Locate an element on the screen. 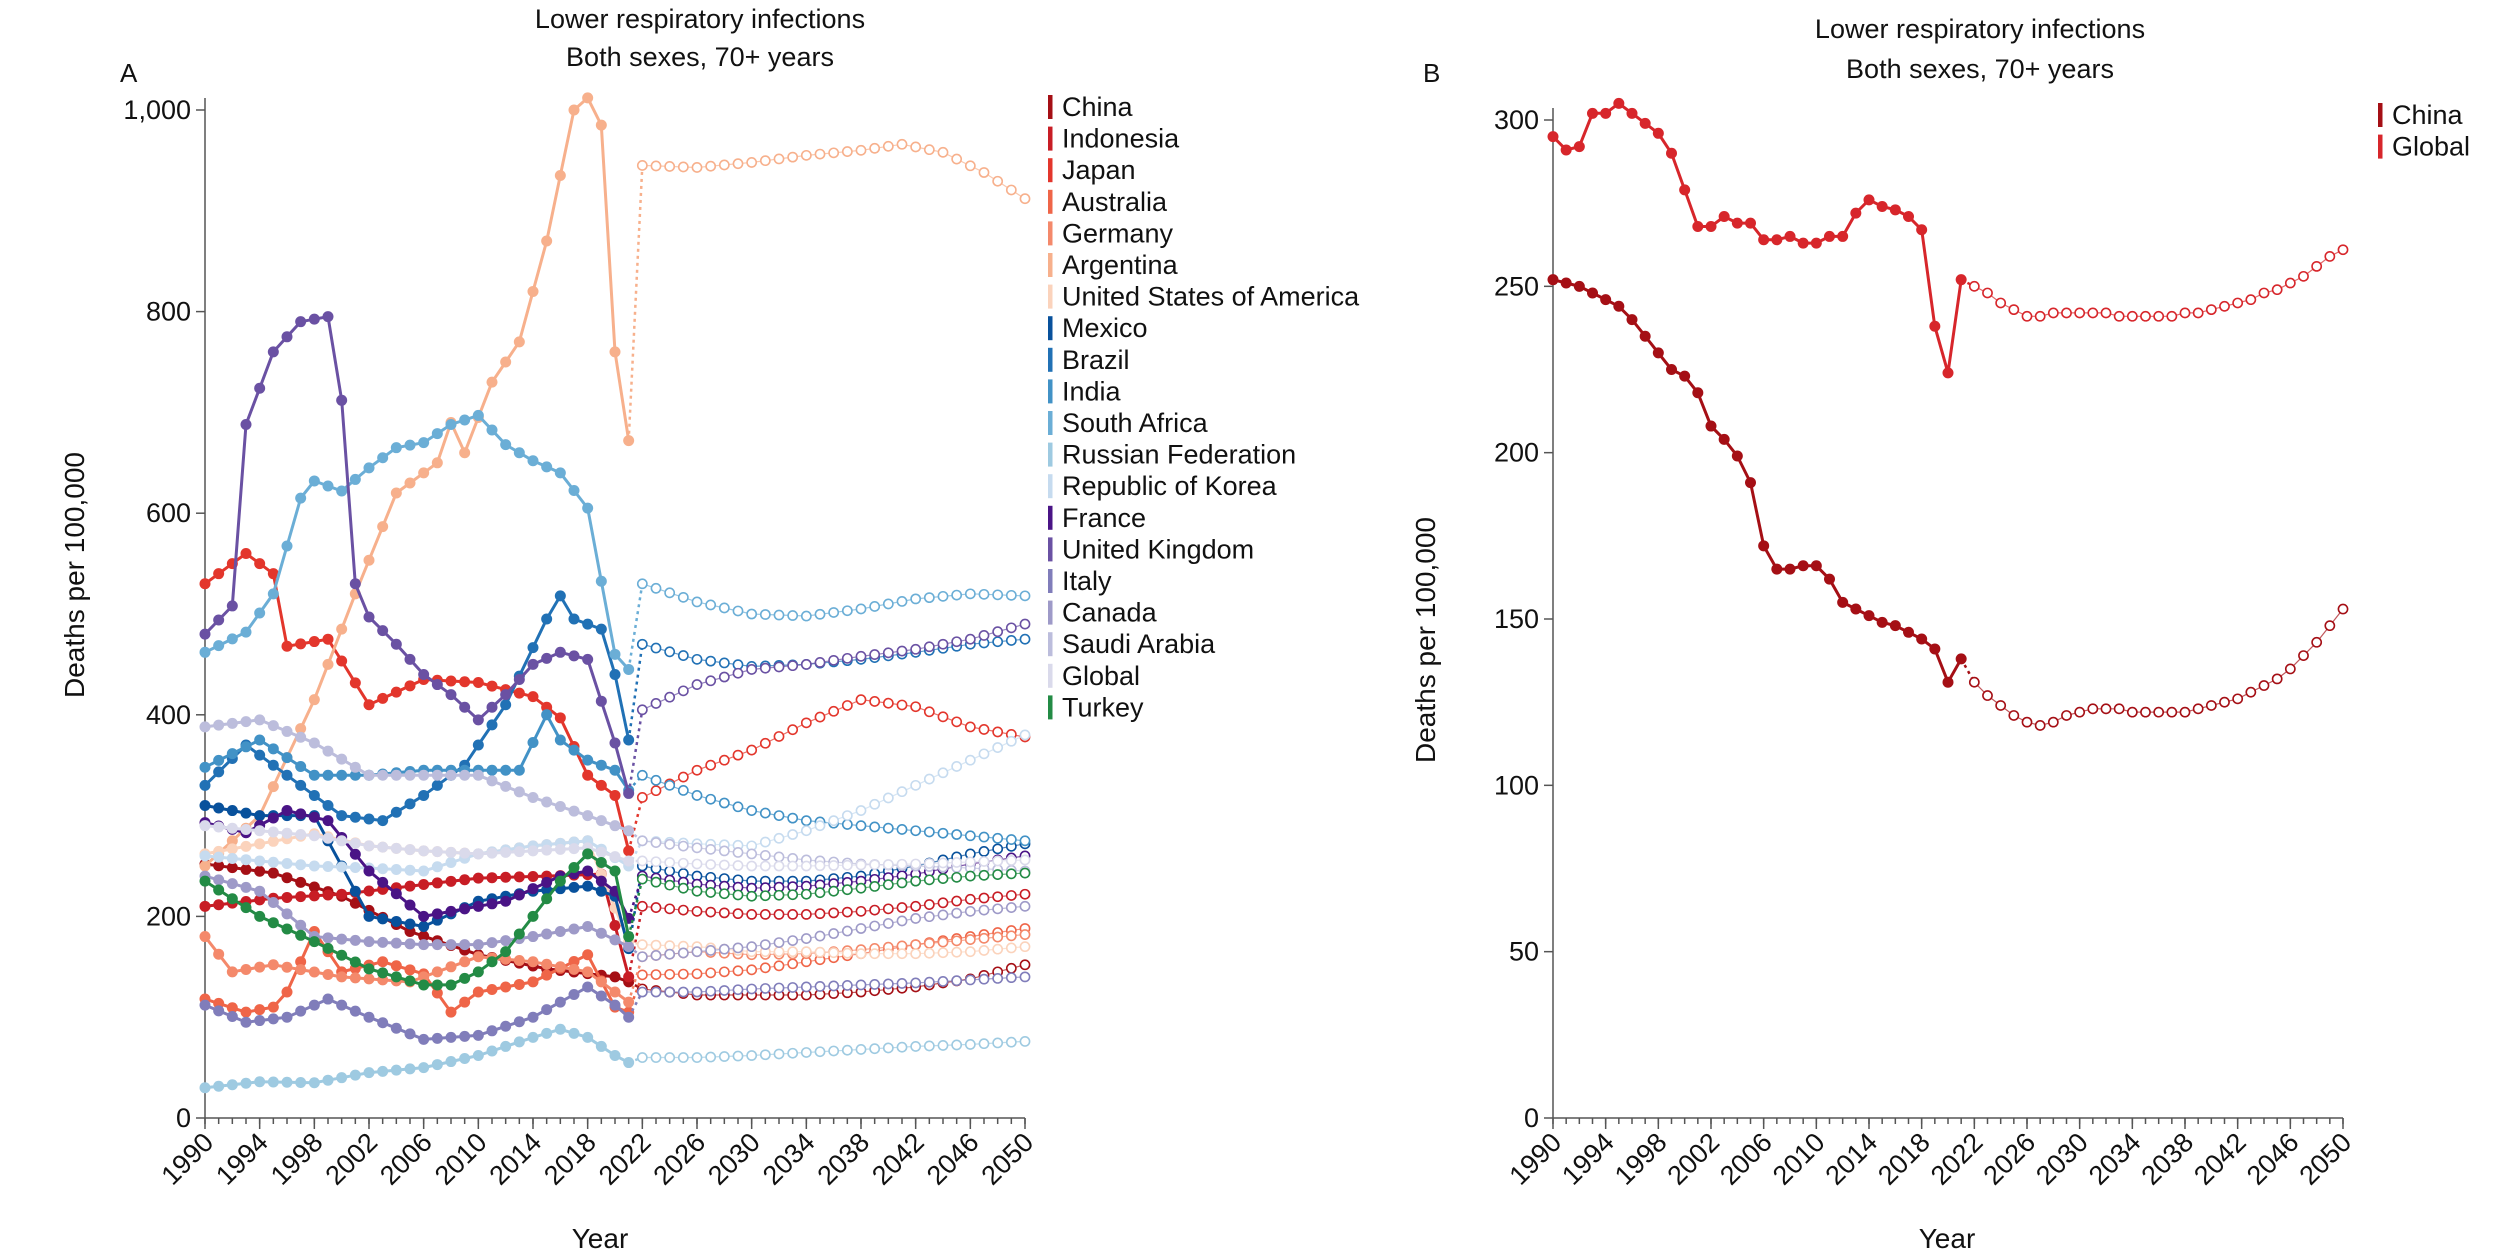 Image resolution: width=2520 pixels, height=1258 pixels. panel-a-legend-swatch-turkey is located at coordinates (1050, 707).